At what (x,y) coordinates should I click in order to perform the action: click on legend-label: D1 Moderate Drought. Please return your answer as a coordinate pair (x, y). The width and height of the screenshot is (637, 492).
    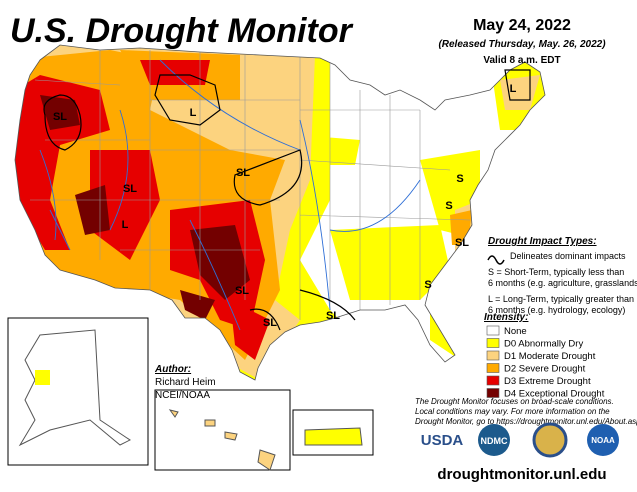
    Looking at the image, I should click on (550, 356).